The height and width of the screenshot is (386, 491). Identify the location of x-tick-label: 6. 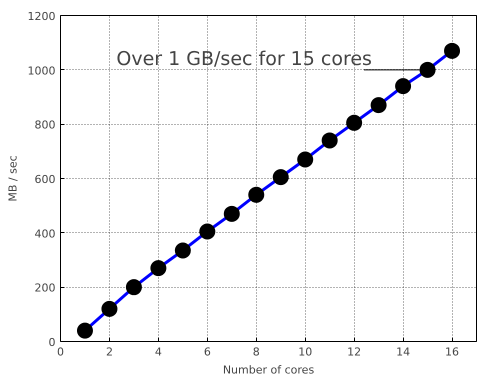
(207, 352).